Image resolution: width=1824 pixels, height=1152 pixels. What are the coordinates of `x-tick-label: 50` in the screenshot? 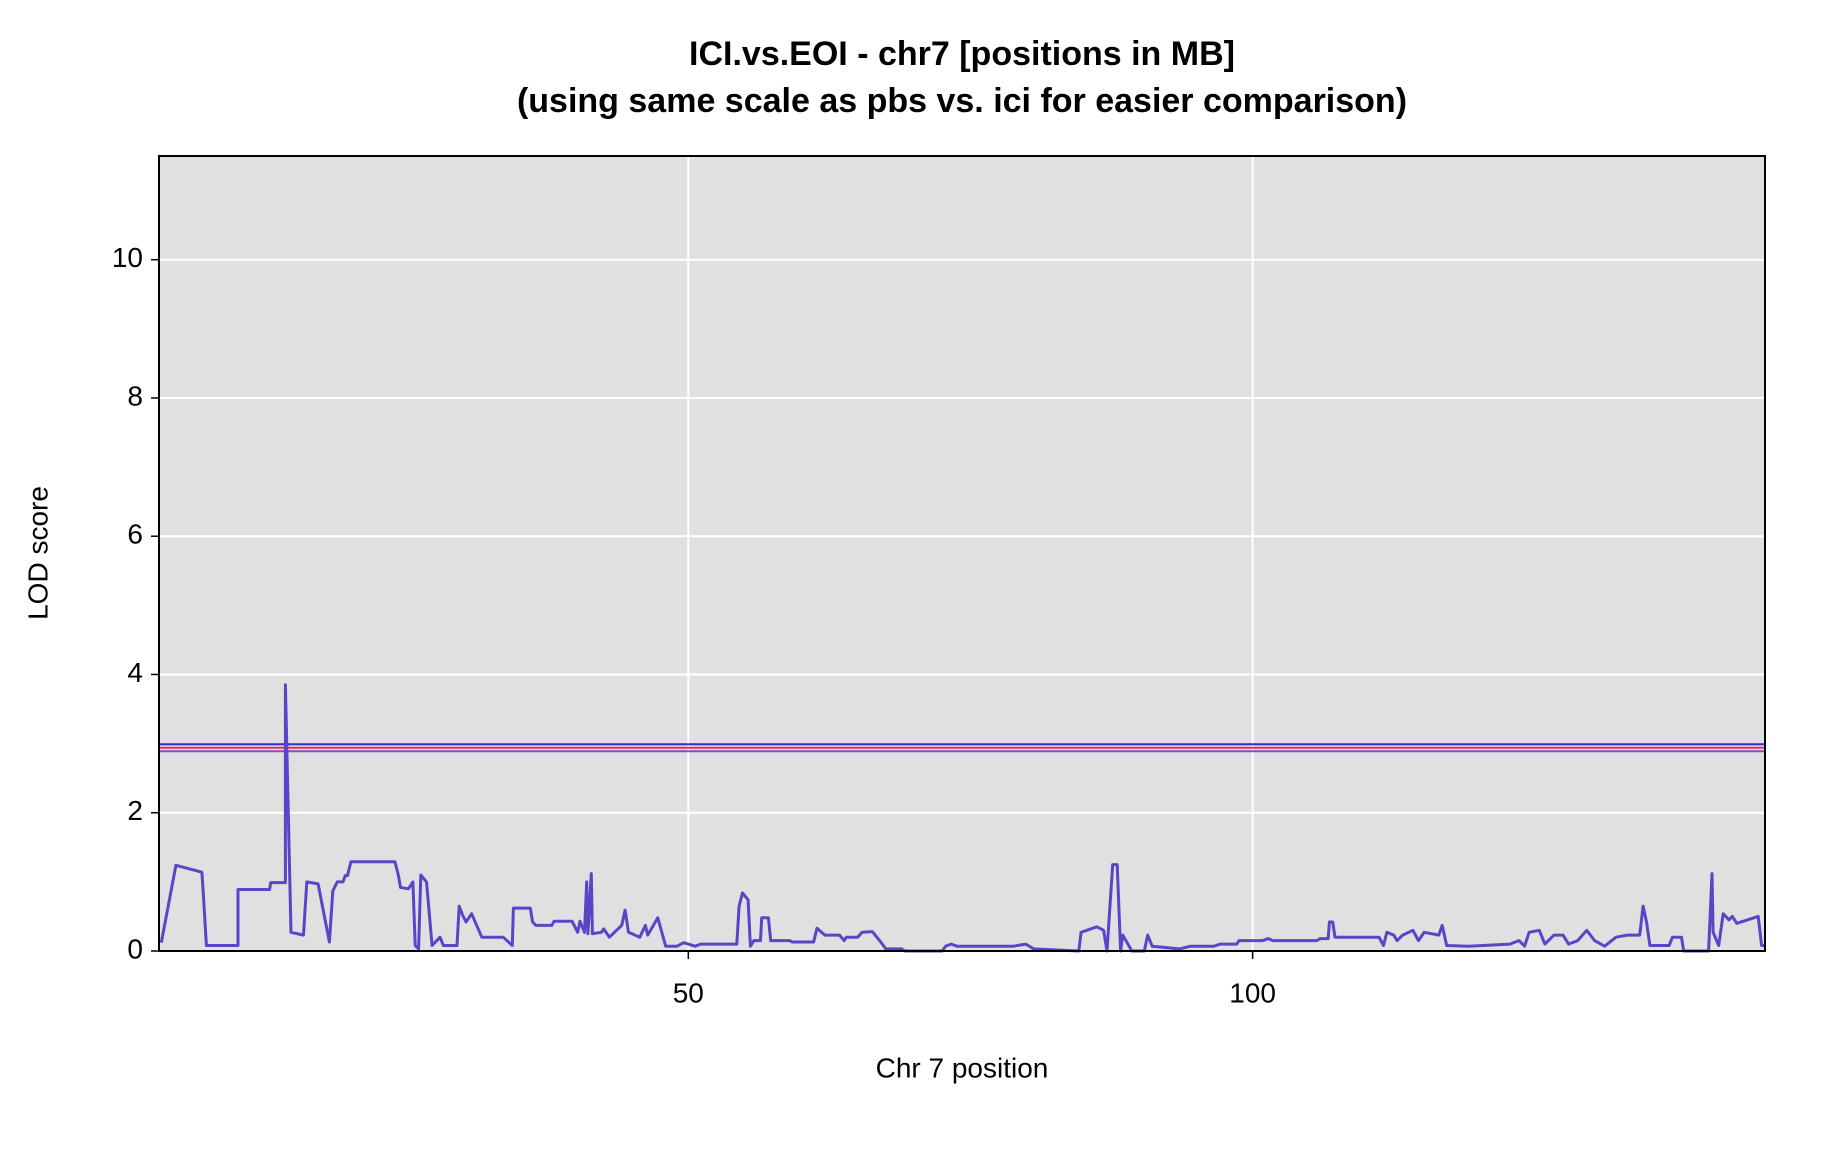 It's located at (688, 992).